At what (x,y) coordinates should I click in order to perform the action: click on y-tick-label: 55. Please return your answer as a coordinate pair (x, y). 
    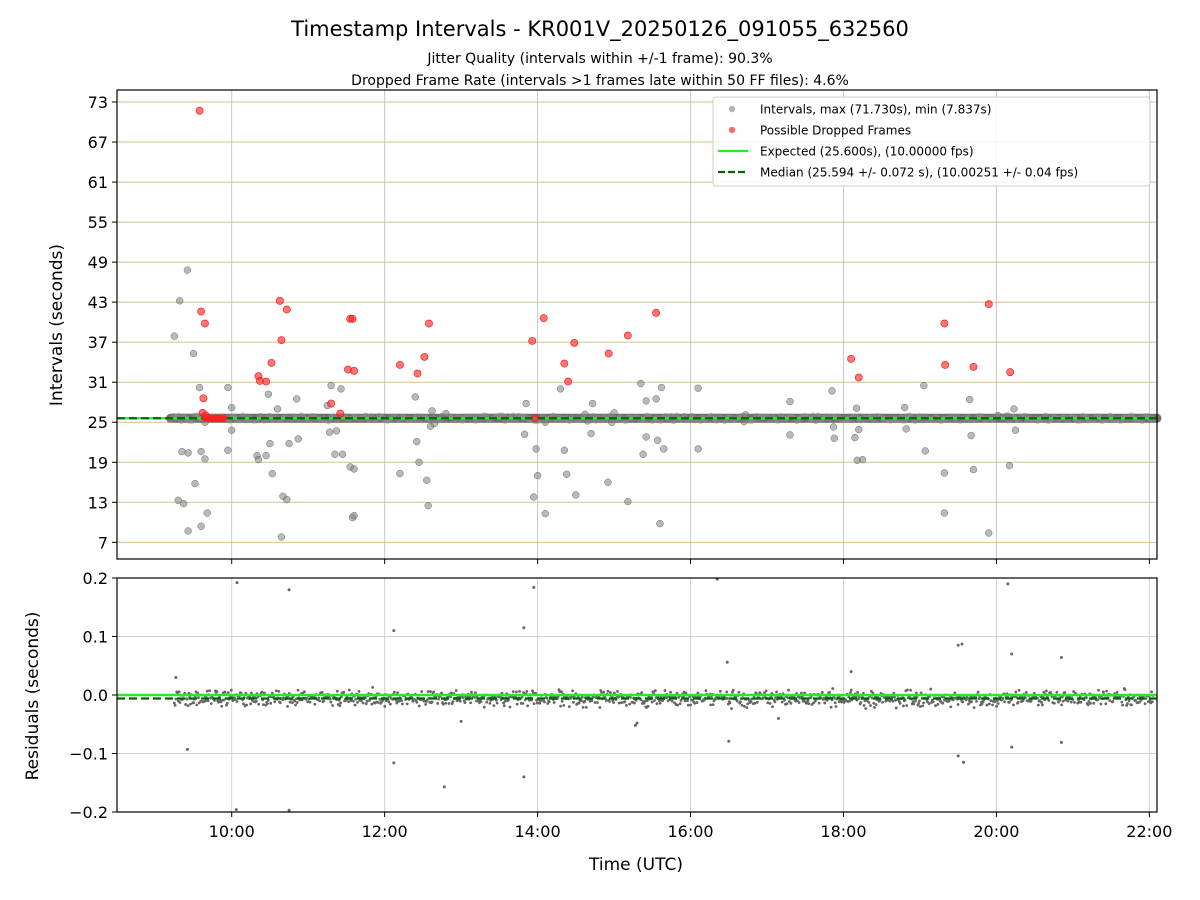
    Looking at the image, I should click on (98, 222).